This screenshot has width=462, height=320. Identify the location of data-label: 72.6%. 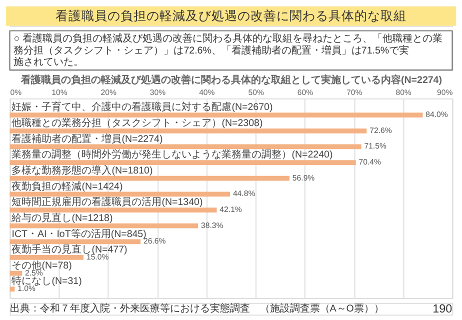
(381, 130).